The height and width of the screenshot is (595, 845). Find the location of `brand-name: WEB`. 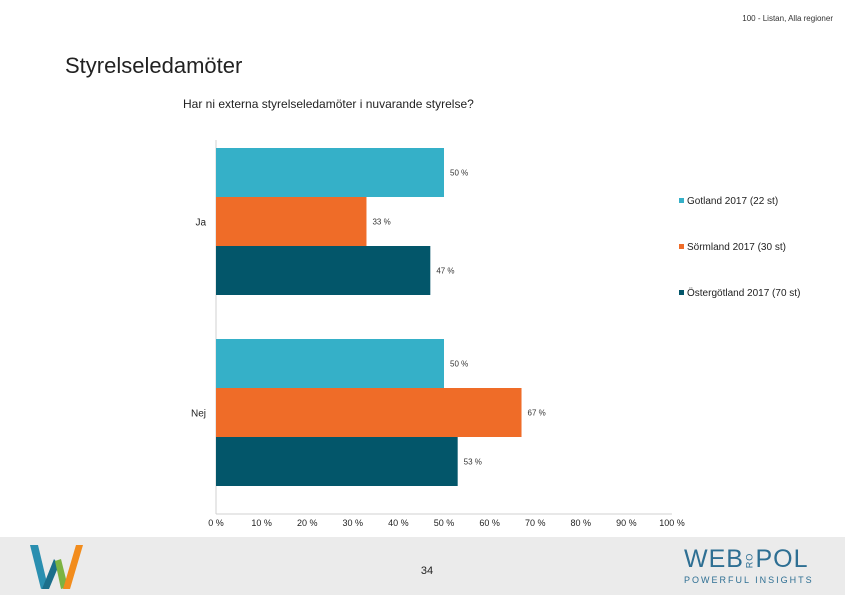

brand-name: WEB is located at coordinates (714, 559).